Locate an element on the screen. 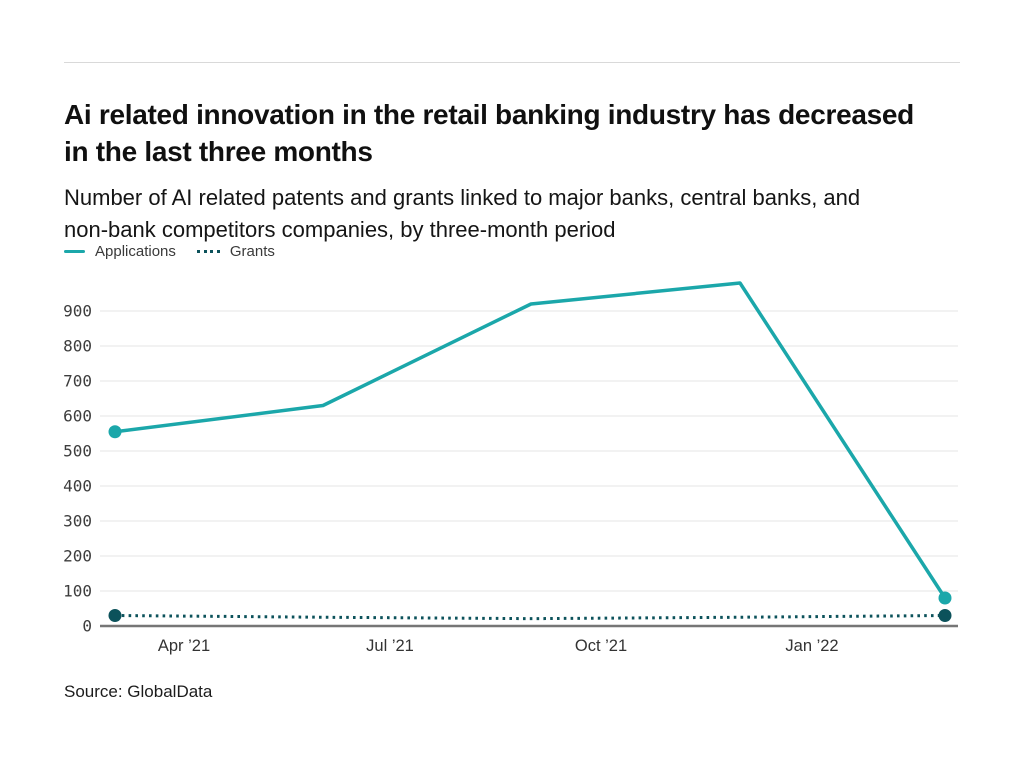 The image size is (1024, 768). legend-item-applications: Applications is located at coordinates (120, 251).